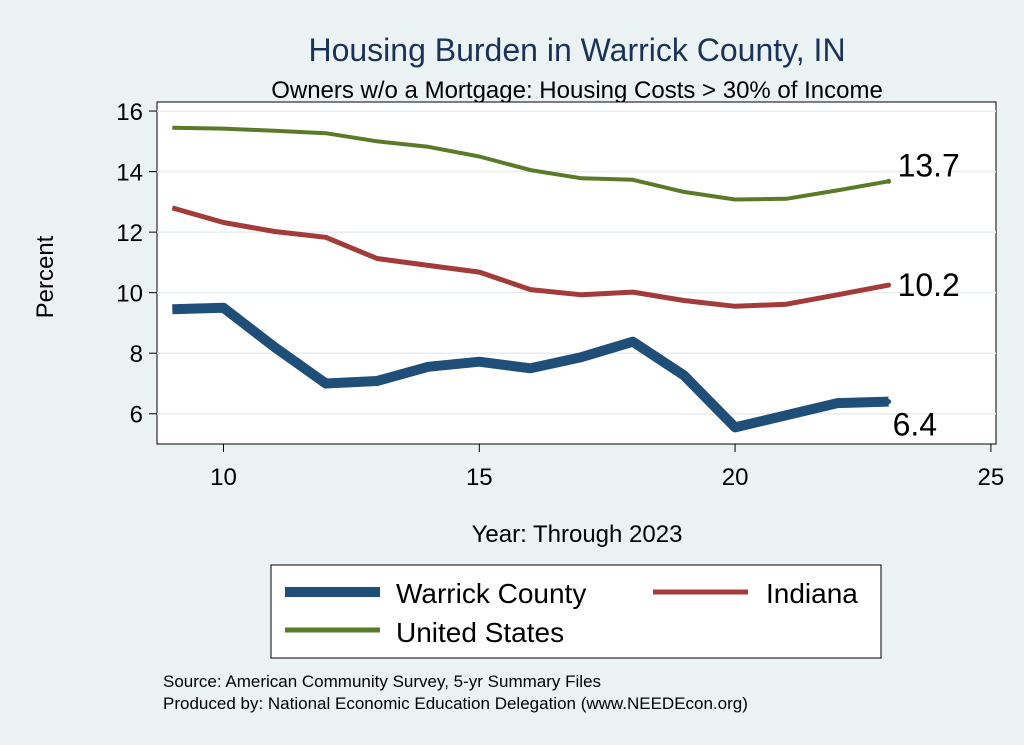 The image size is (1024, 745). What do you see at coordinates (735, 477) in the screenshot?
I see `x-tick-label: 20` at bounding box center [735, 477].